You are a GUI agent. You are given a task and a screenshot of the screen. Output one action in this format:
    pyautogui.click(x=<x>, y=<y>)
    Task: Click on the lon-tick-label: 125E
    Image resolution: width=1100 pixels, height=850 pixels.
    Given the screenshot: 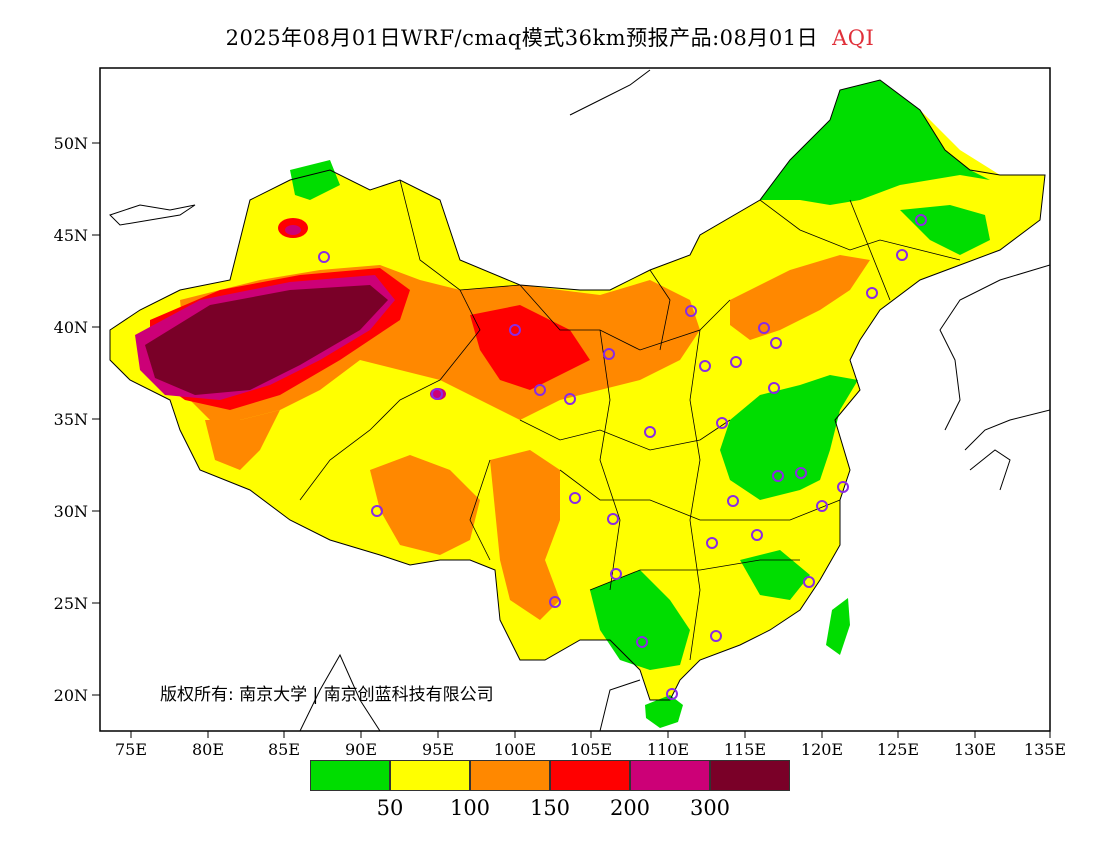 What is the action you would take?
    pyautogui.click(x=898, y=749)
    